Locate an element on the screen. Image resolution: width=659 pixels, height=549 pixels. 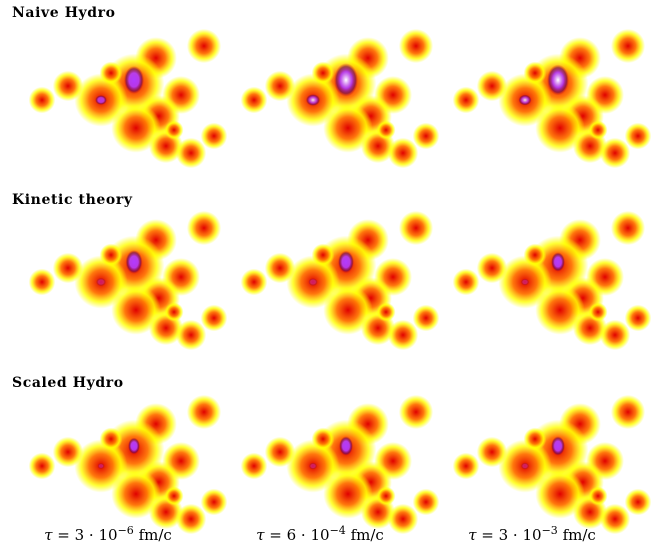
heatmap-panel-r1-c3 is located at coordinates (552, 98).